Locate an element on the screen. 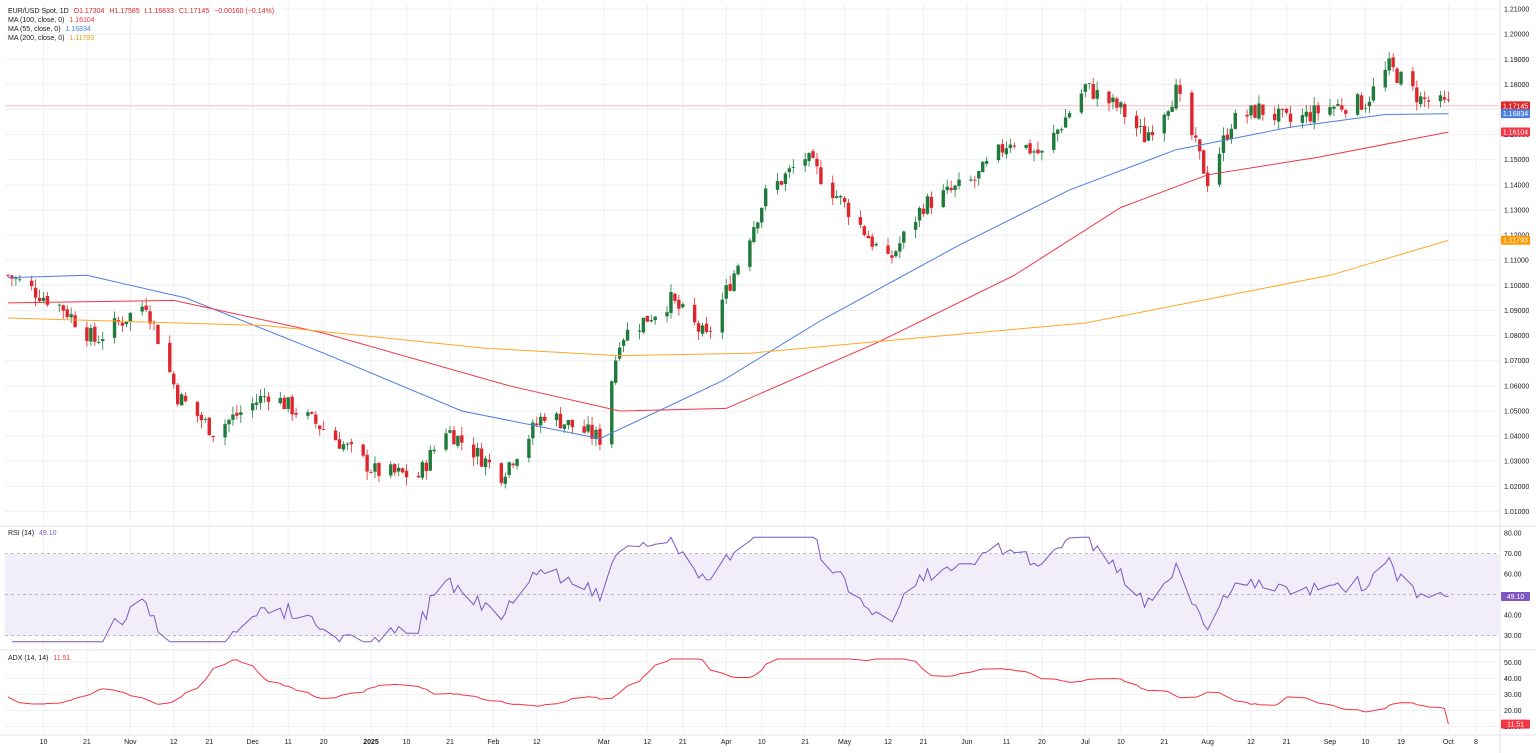  ma100-legend: MA (100, close, 0) 1.16104 is located at coordinates (53, 20).